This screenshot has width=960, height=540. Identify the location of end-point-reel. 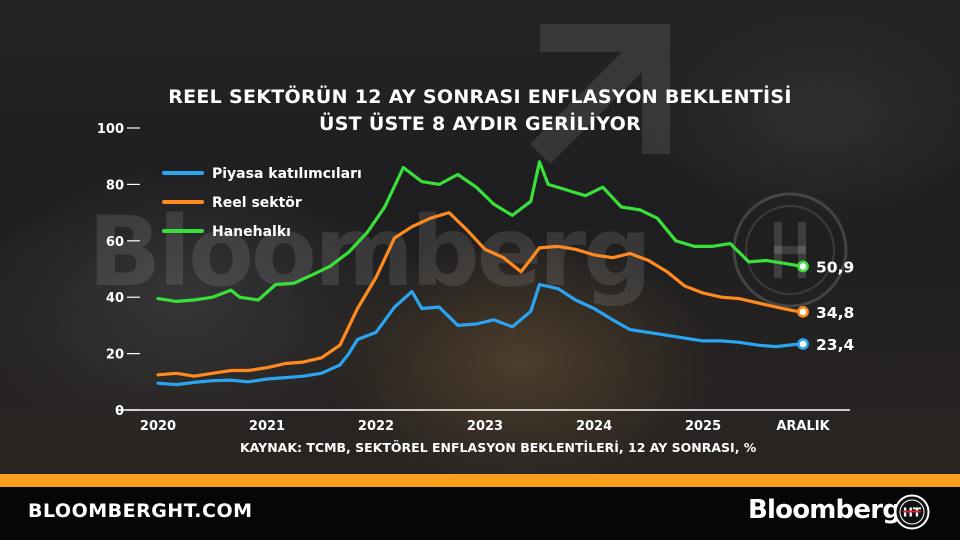
(803, 311).